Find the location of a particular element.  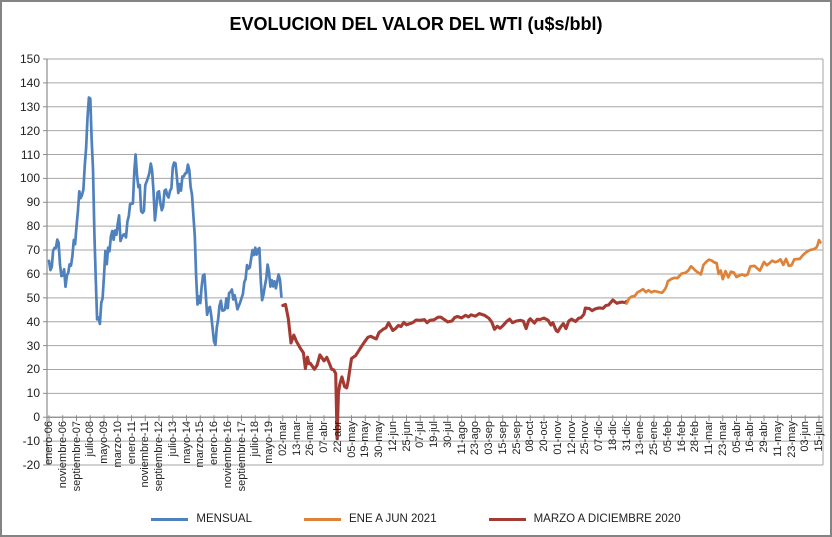

x-tick-label-julio-08: julio-08 is located at coordinates (90, 439).